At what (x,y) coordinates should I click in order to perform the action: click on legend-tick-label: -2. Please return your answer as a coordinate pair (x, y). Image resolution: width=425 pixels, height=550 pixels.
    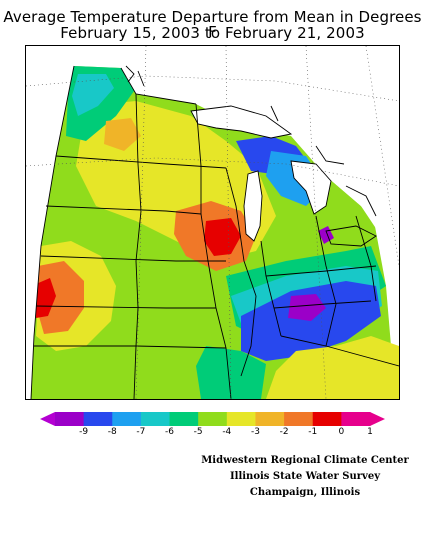
    Looking at the image, I should click on (284, 432).